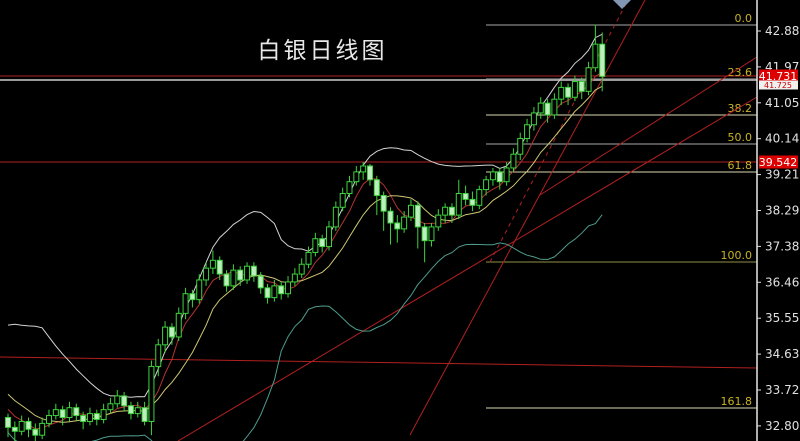  Describe the element at coordinates (740, 72) in the screenshot. I see `fib-label: 23.6` at that location.